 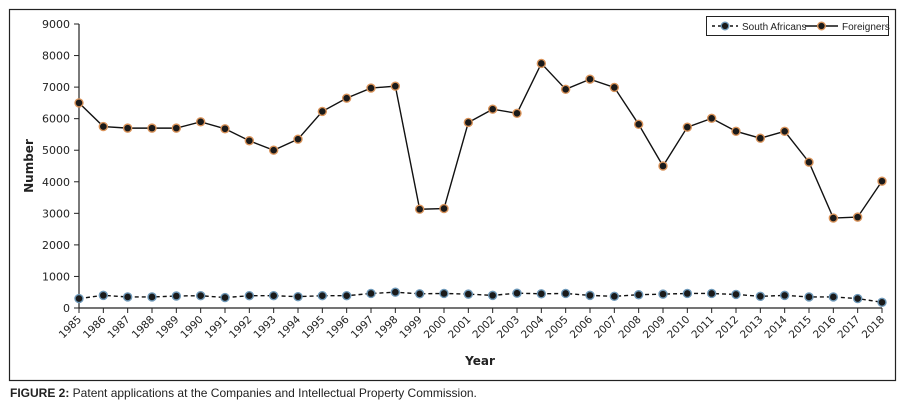 I want to click on y-axis-label: Number, so click(x=29, y=166).